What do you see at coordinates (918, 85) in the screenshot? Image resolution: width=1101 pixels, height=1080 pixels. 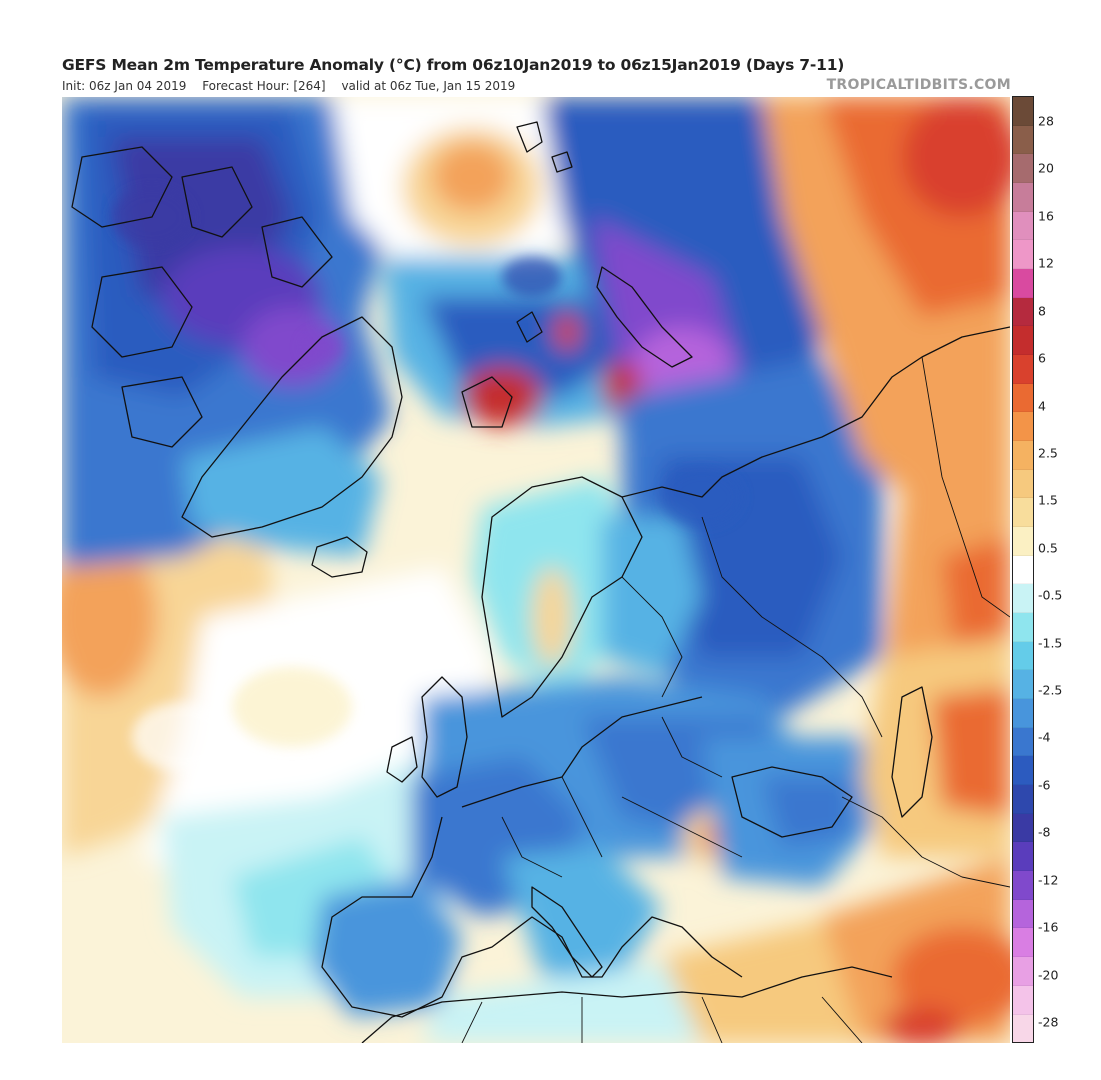 I see `site-brand: TROPICALTIDBITS.COM` at bounding box center [918, 85].